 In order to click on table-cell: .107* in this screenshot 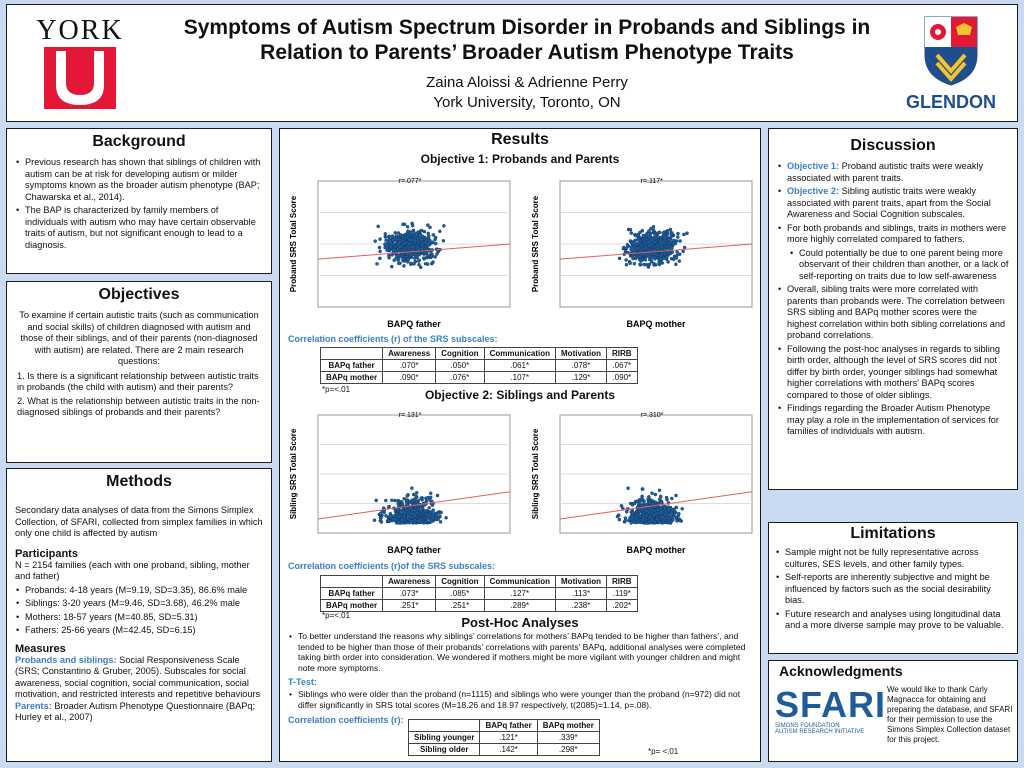, I will do `click(520, 377)`.